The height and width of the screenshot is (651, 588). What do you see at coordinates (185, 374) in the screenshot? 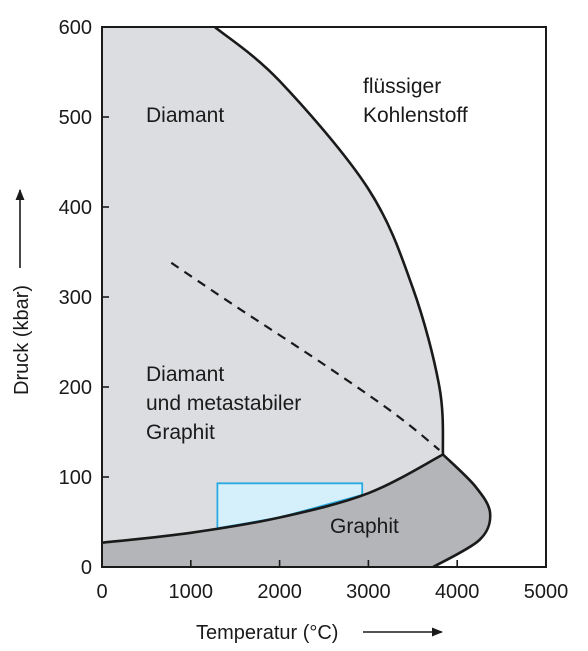
I see `region-label-diamond-metastable-graphite: Diamant` at bounding box center [185, 374].